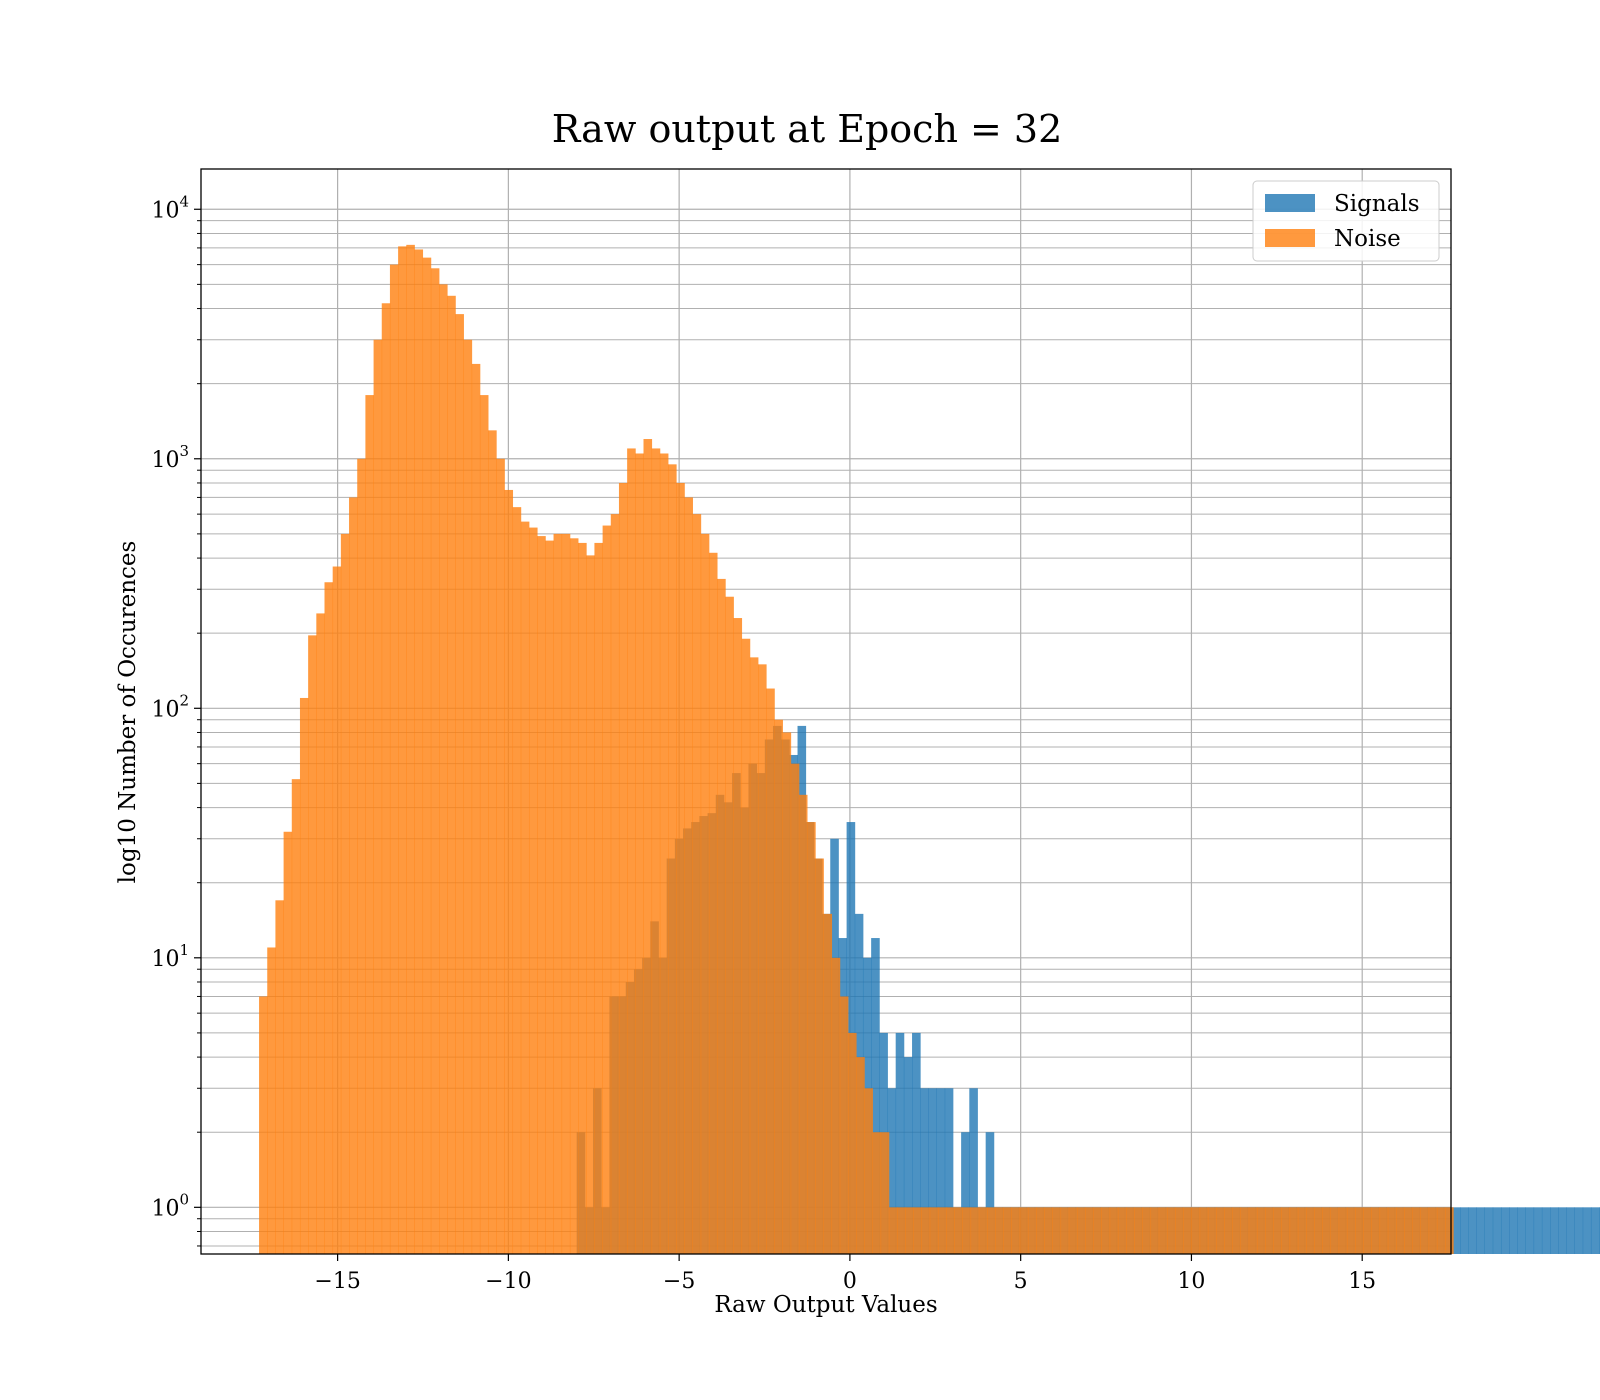  I want to click on legend-swatch-noise, so click(1290, 238).